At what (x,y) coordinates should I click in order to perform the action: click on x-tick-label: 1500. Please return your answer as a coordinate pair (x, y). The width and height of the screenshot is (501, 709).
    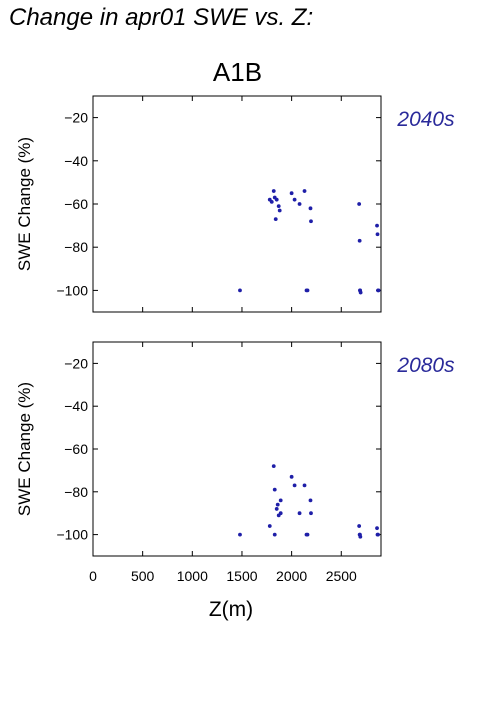
    Looking at the image, I should click on (241, 576).